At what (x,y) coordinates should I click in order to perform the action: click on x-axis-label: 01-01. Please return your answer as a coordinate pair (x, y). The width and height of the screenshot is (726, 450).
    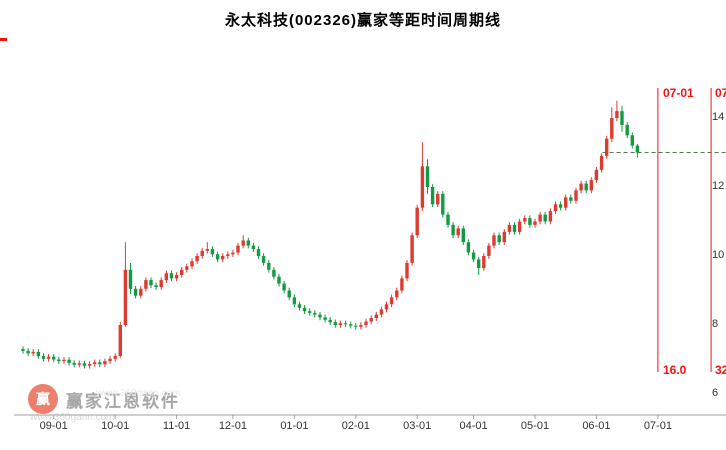
    Looking at the image, I should click on (294, 426).